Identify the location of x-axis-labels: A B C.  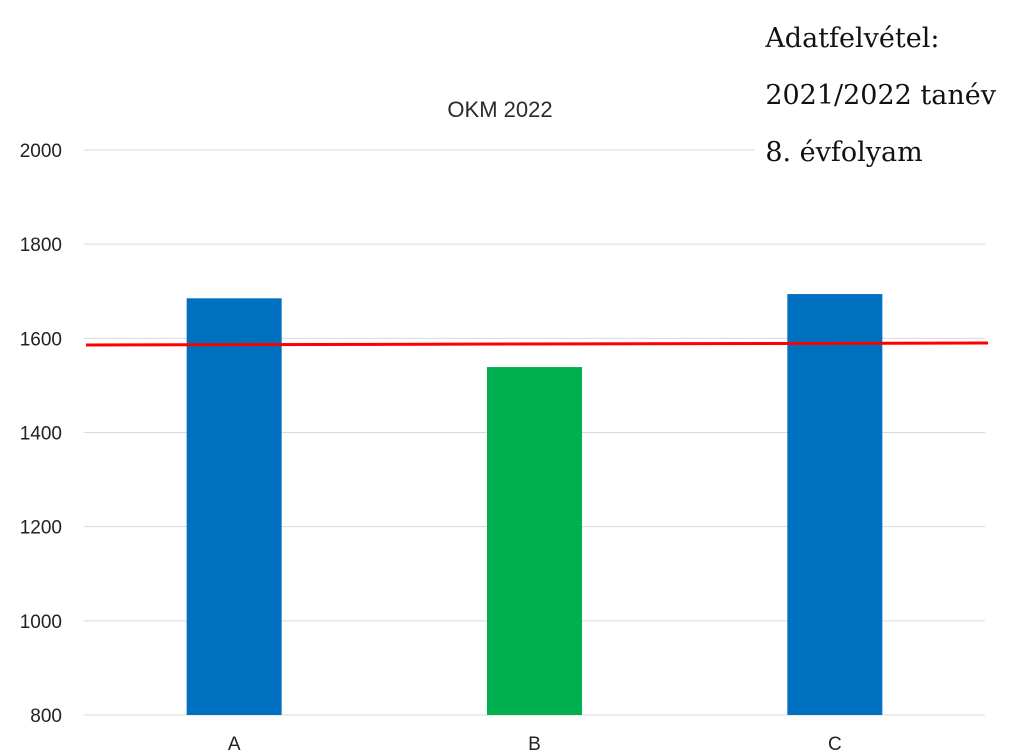
(535, 744).